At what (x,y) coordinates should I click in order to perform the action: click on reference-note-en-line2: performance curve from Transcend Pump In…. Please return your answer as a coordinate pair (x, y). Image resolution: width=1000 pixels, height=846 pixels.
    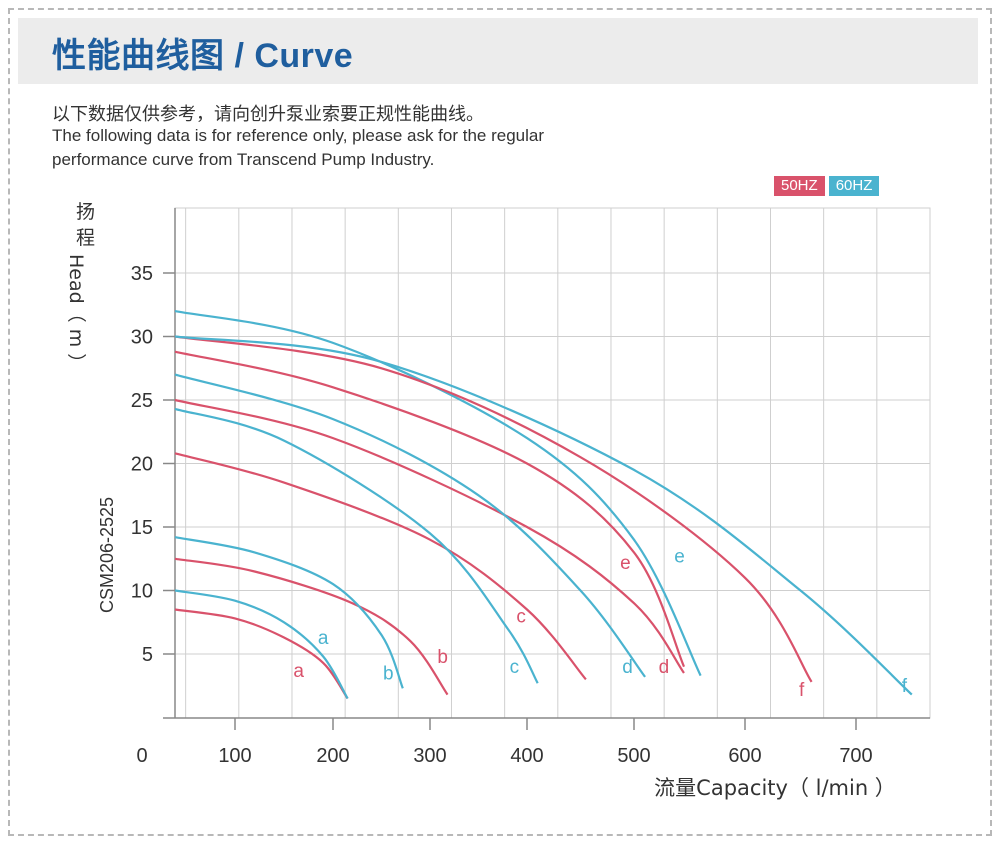
    Looking at the image, I should click on (243, 159).